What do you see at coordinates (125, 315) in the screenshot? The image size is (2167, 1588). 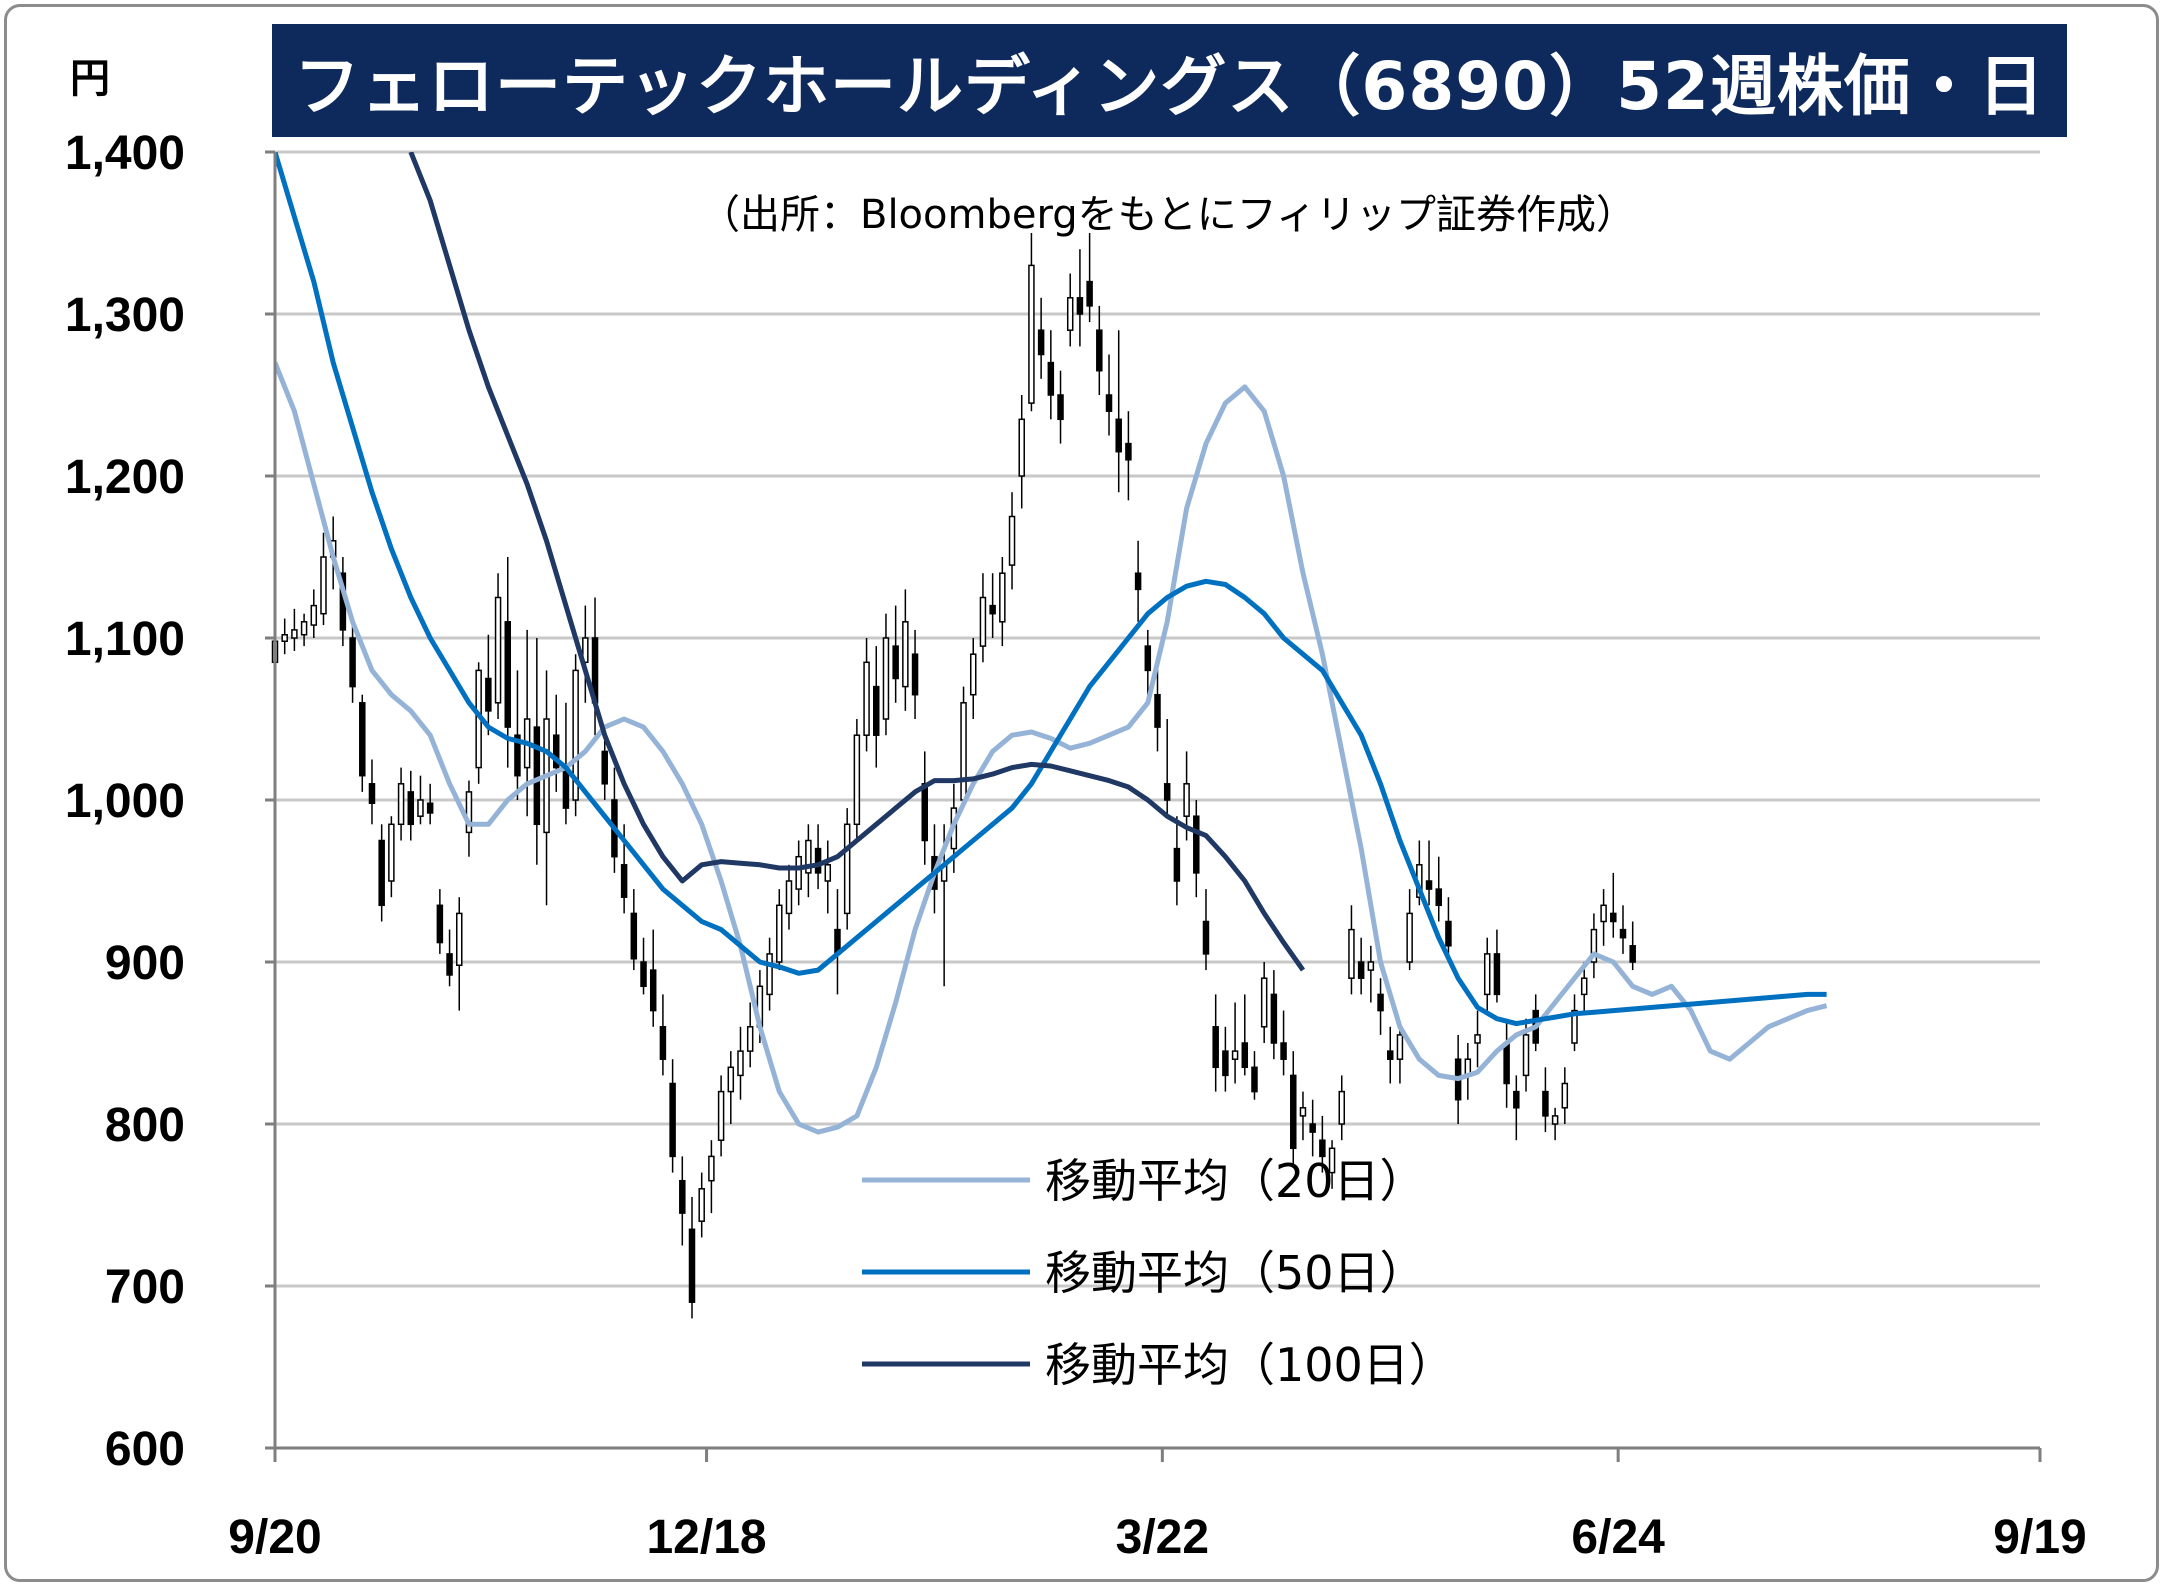 I see `y-tick-label: 1,300` at bounding box center [125, 315].